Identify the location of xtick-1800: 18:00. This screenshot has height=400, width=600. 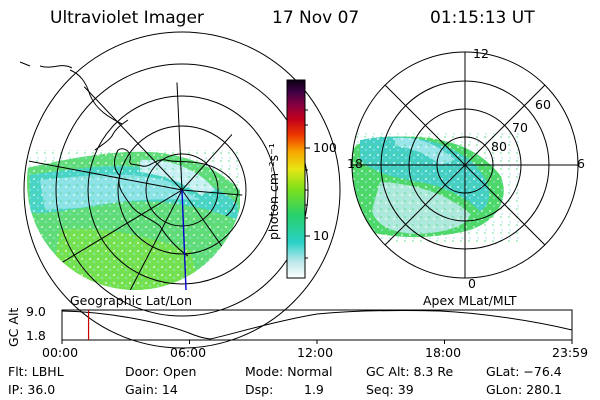
(443, 352).